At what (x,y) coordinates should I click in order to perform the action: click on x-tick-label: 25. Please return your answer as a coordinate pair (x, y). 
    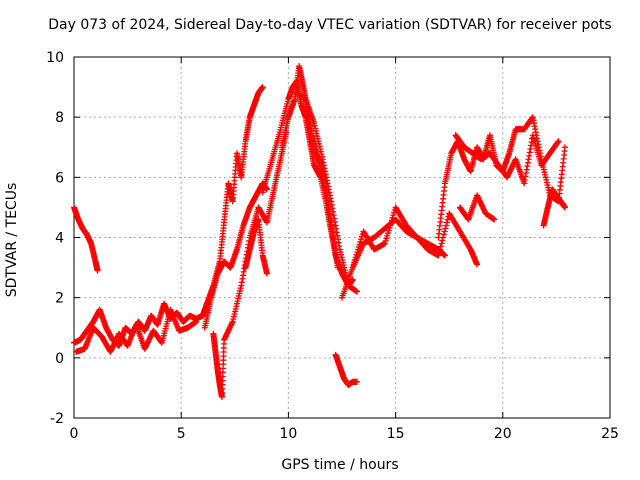
    Looking at the image, I should click on (610, 434).